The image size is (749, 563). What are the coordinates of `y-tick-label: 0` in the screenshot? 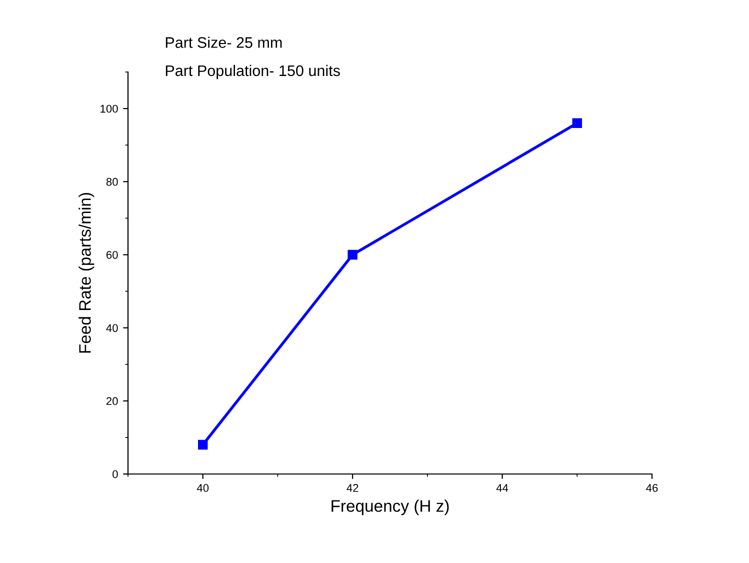 It's located at (115, 474).